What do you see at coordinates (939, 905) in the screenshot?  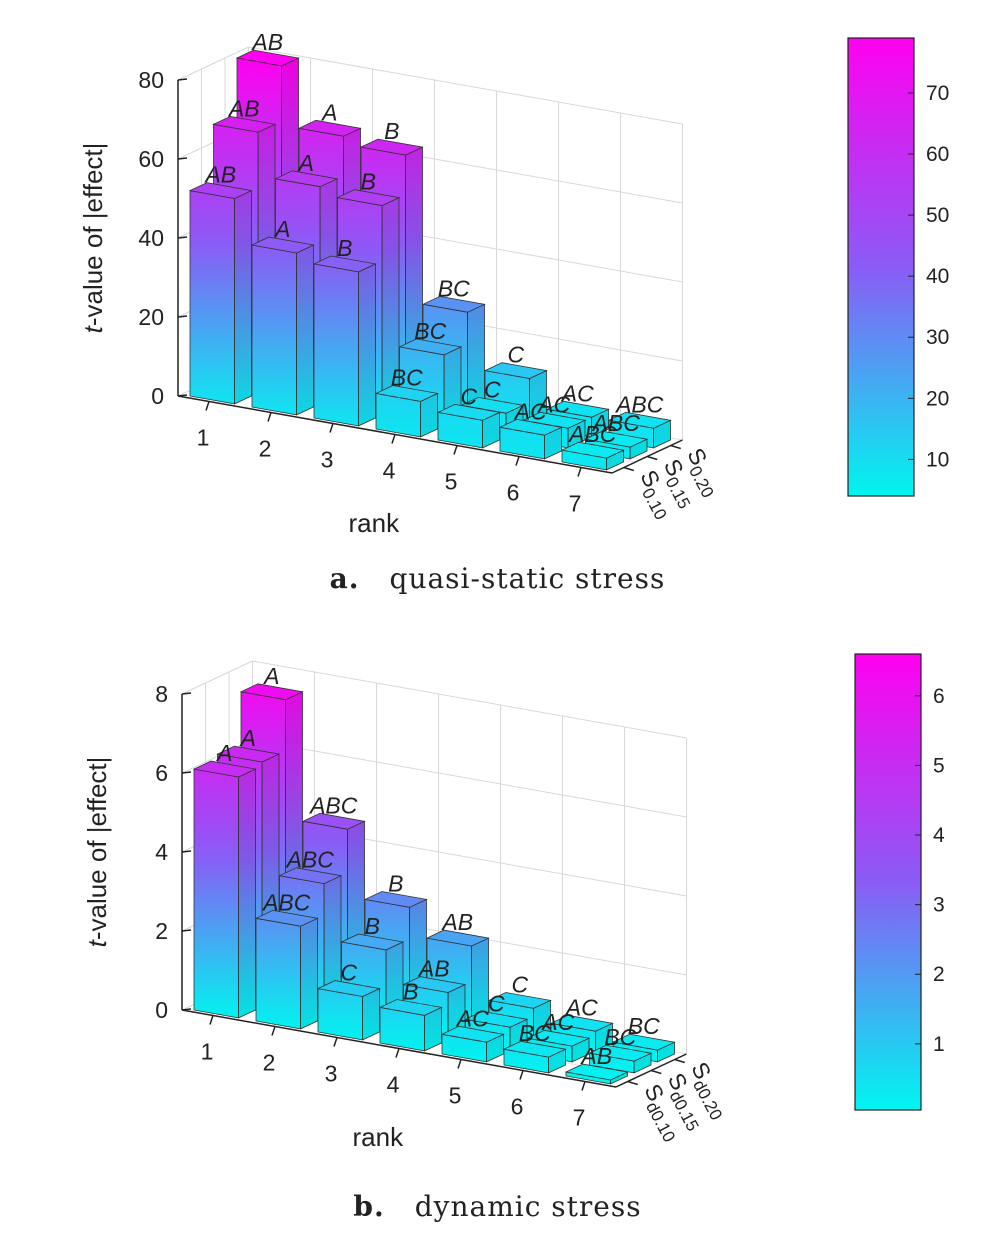 I see `colorbar-tick-label: 3` at bounding box center [939, 905].